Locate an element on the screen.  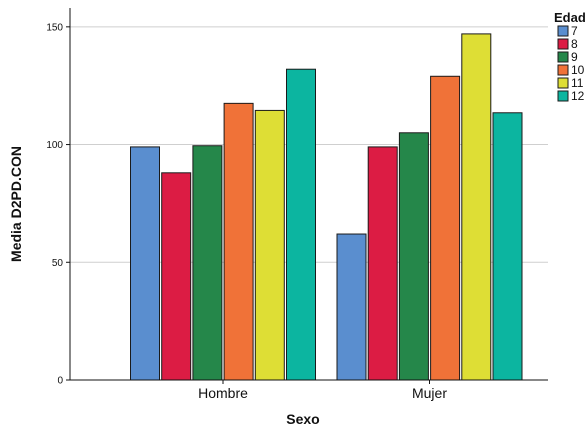
y-tick-label: 150 is located at coordinates (54, 27).